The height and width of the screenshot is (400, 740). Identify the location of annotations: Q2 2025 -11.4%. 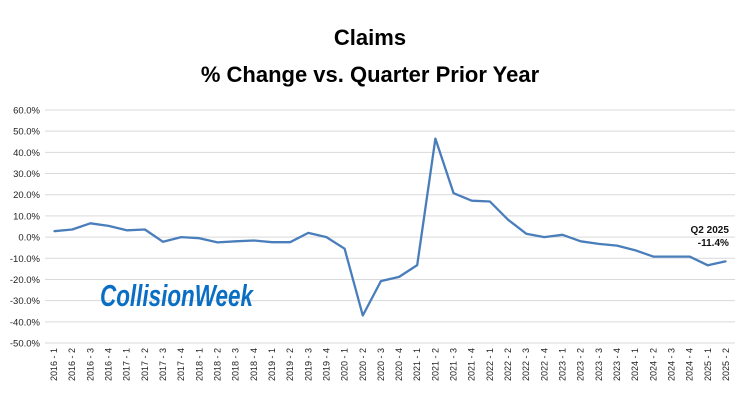
(710, 237).